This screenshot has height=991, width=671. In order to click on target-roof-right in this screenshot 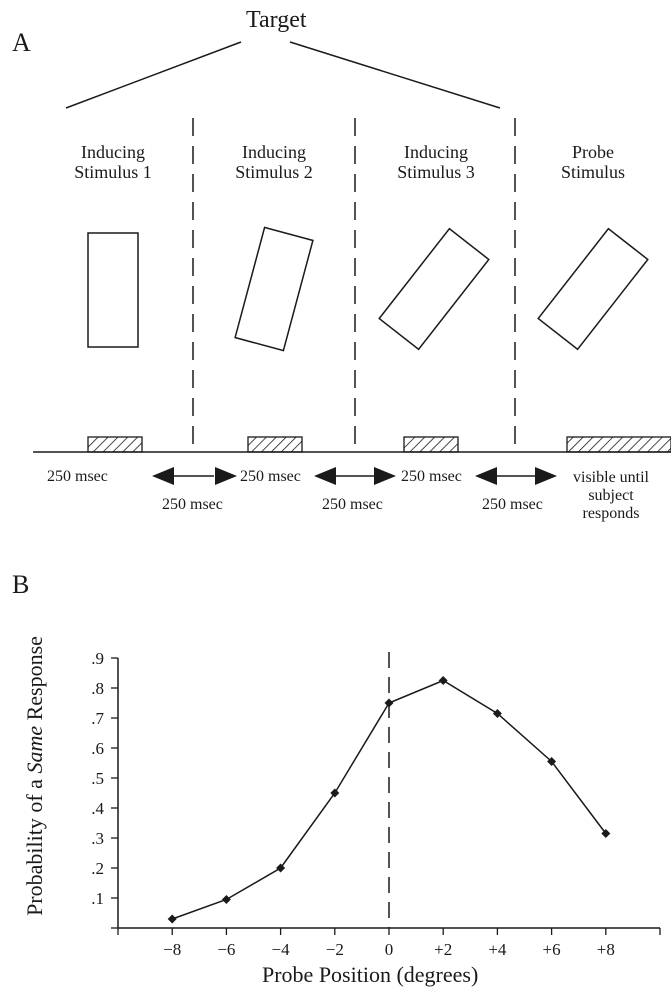, I will do `click(395, 75)`.